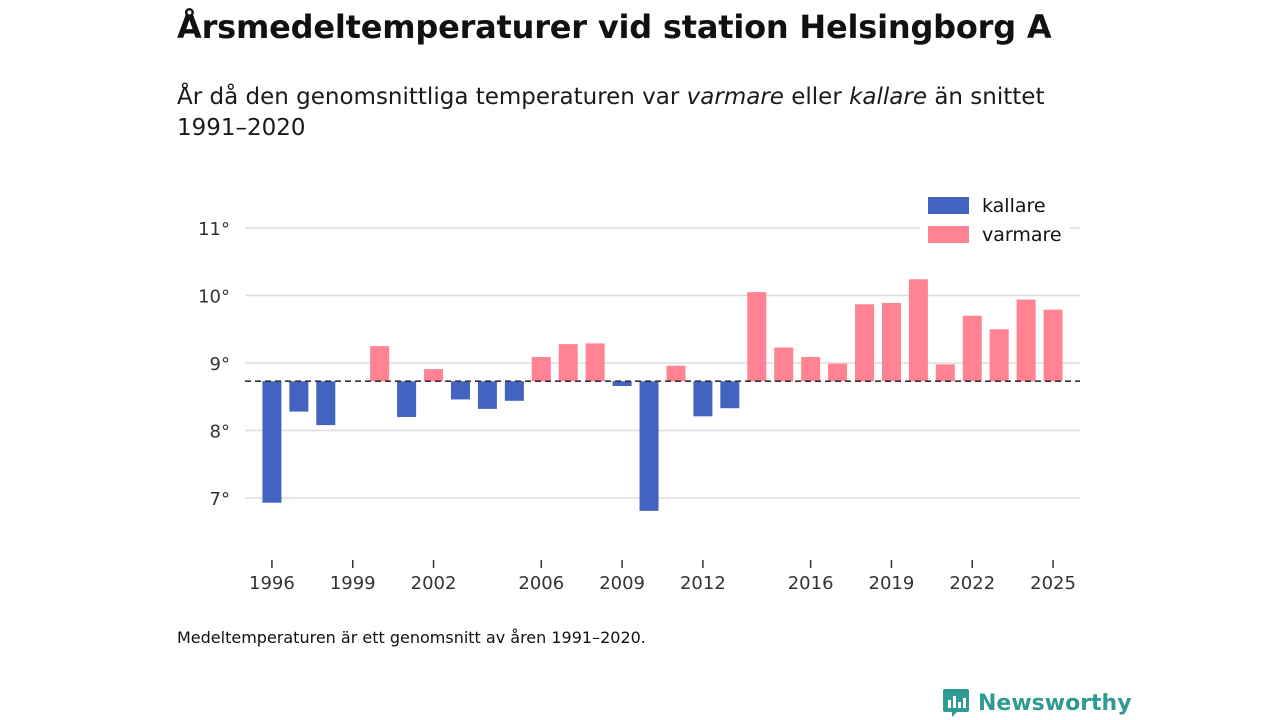 The image size is (1280, 720). I want to click on bar-2020, so click(918, 330).